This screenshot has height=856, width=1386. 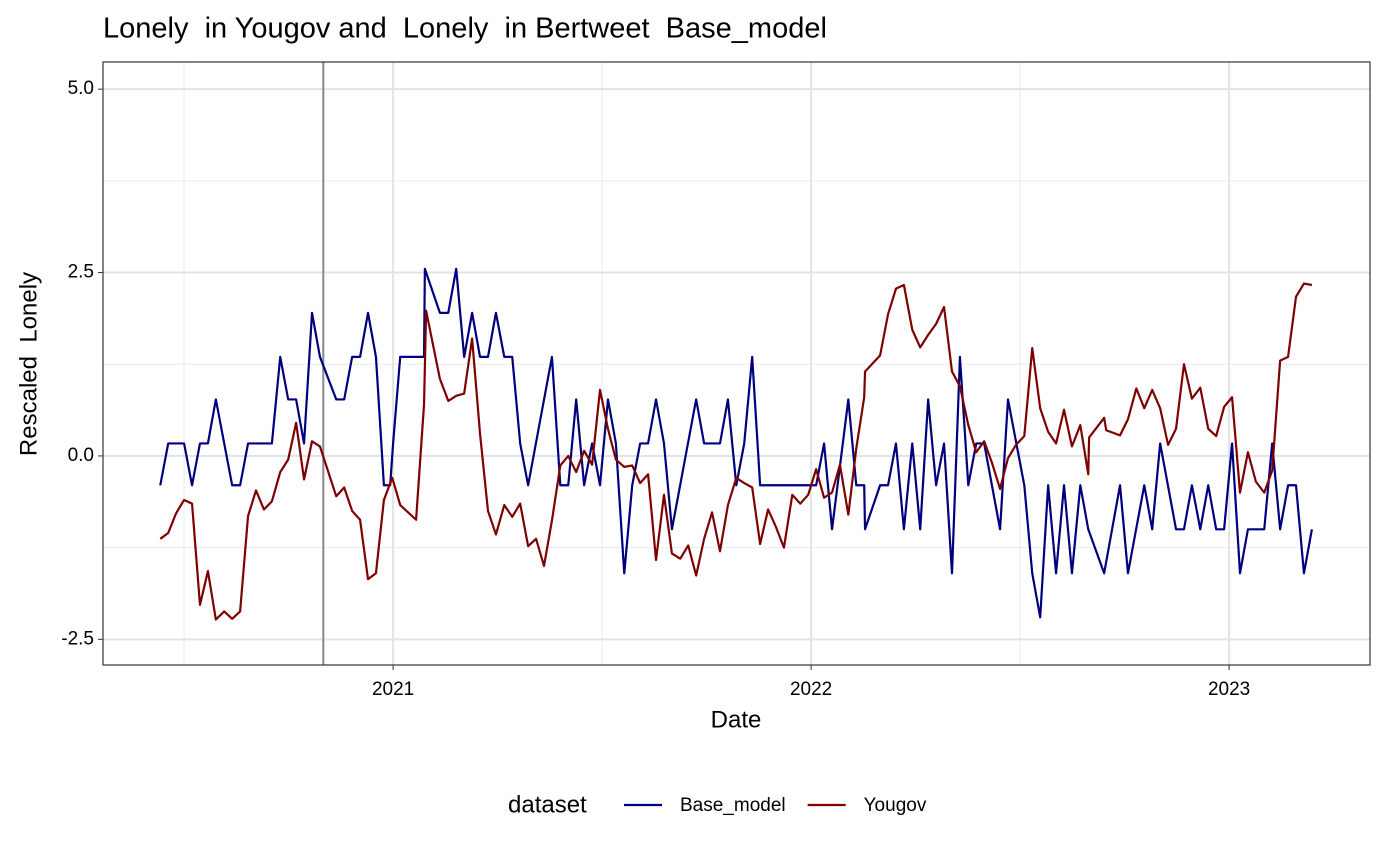 What do you see at coordinates (1229, 689) in the screenshot?
I see `x-tick-label: 2023` at bounding box center [1229, 689].